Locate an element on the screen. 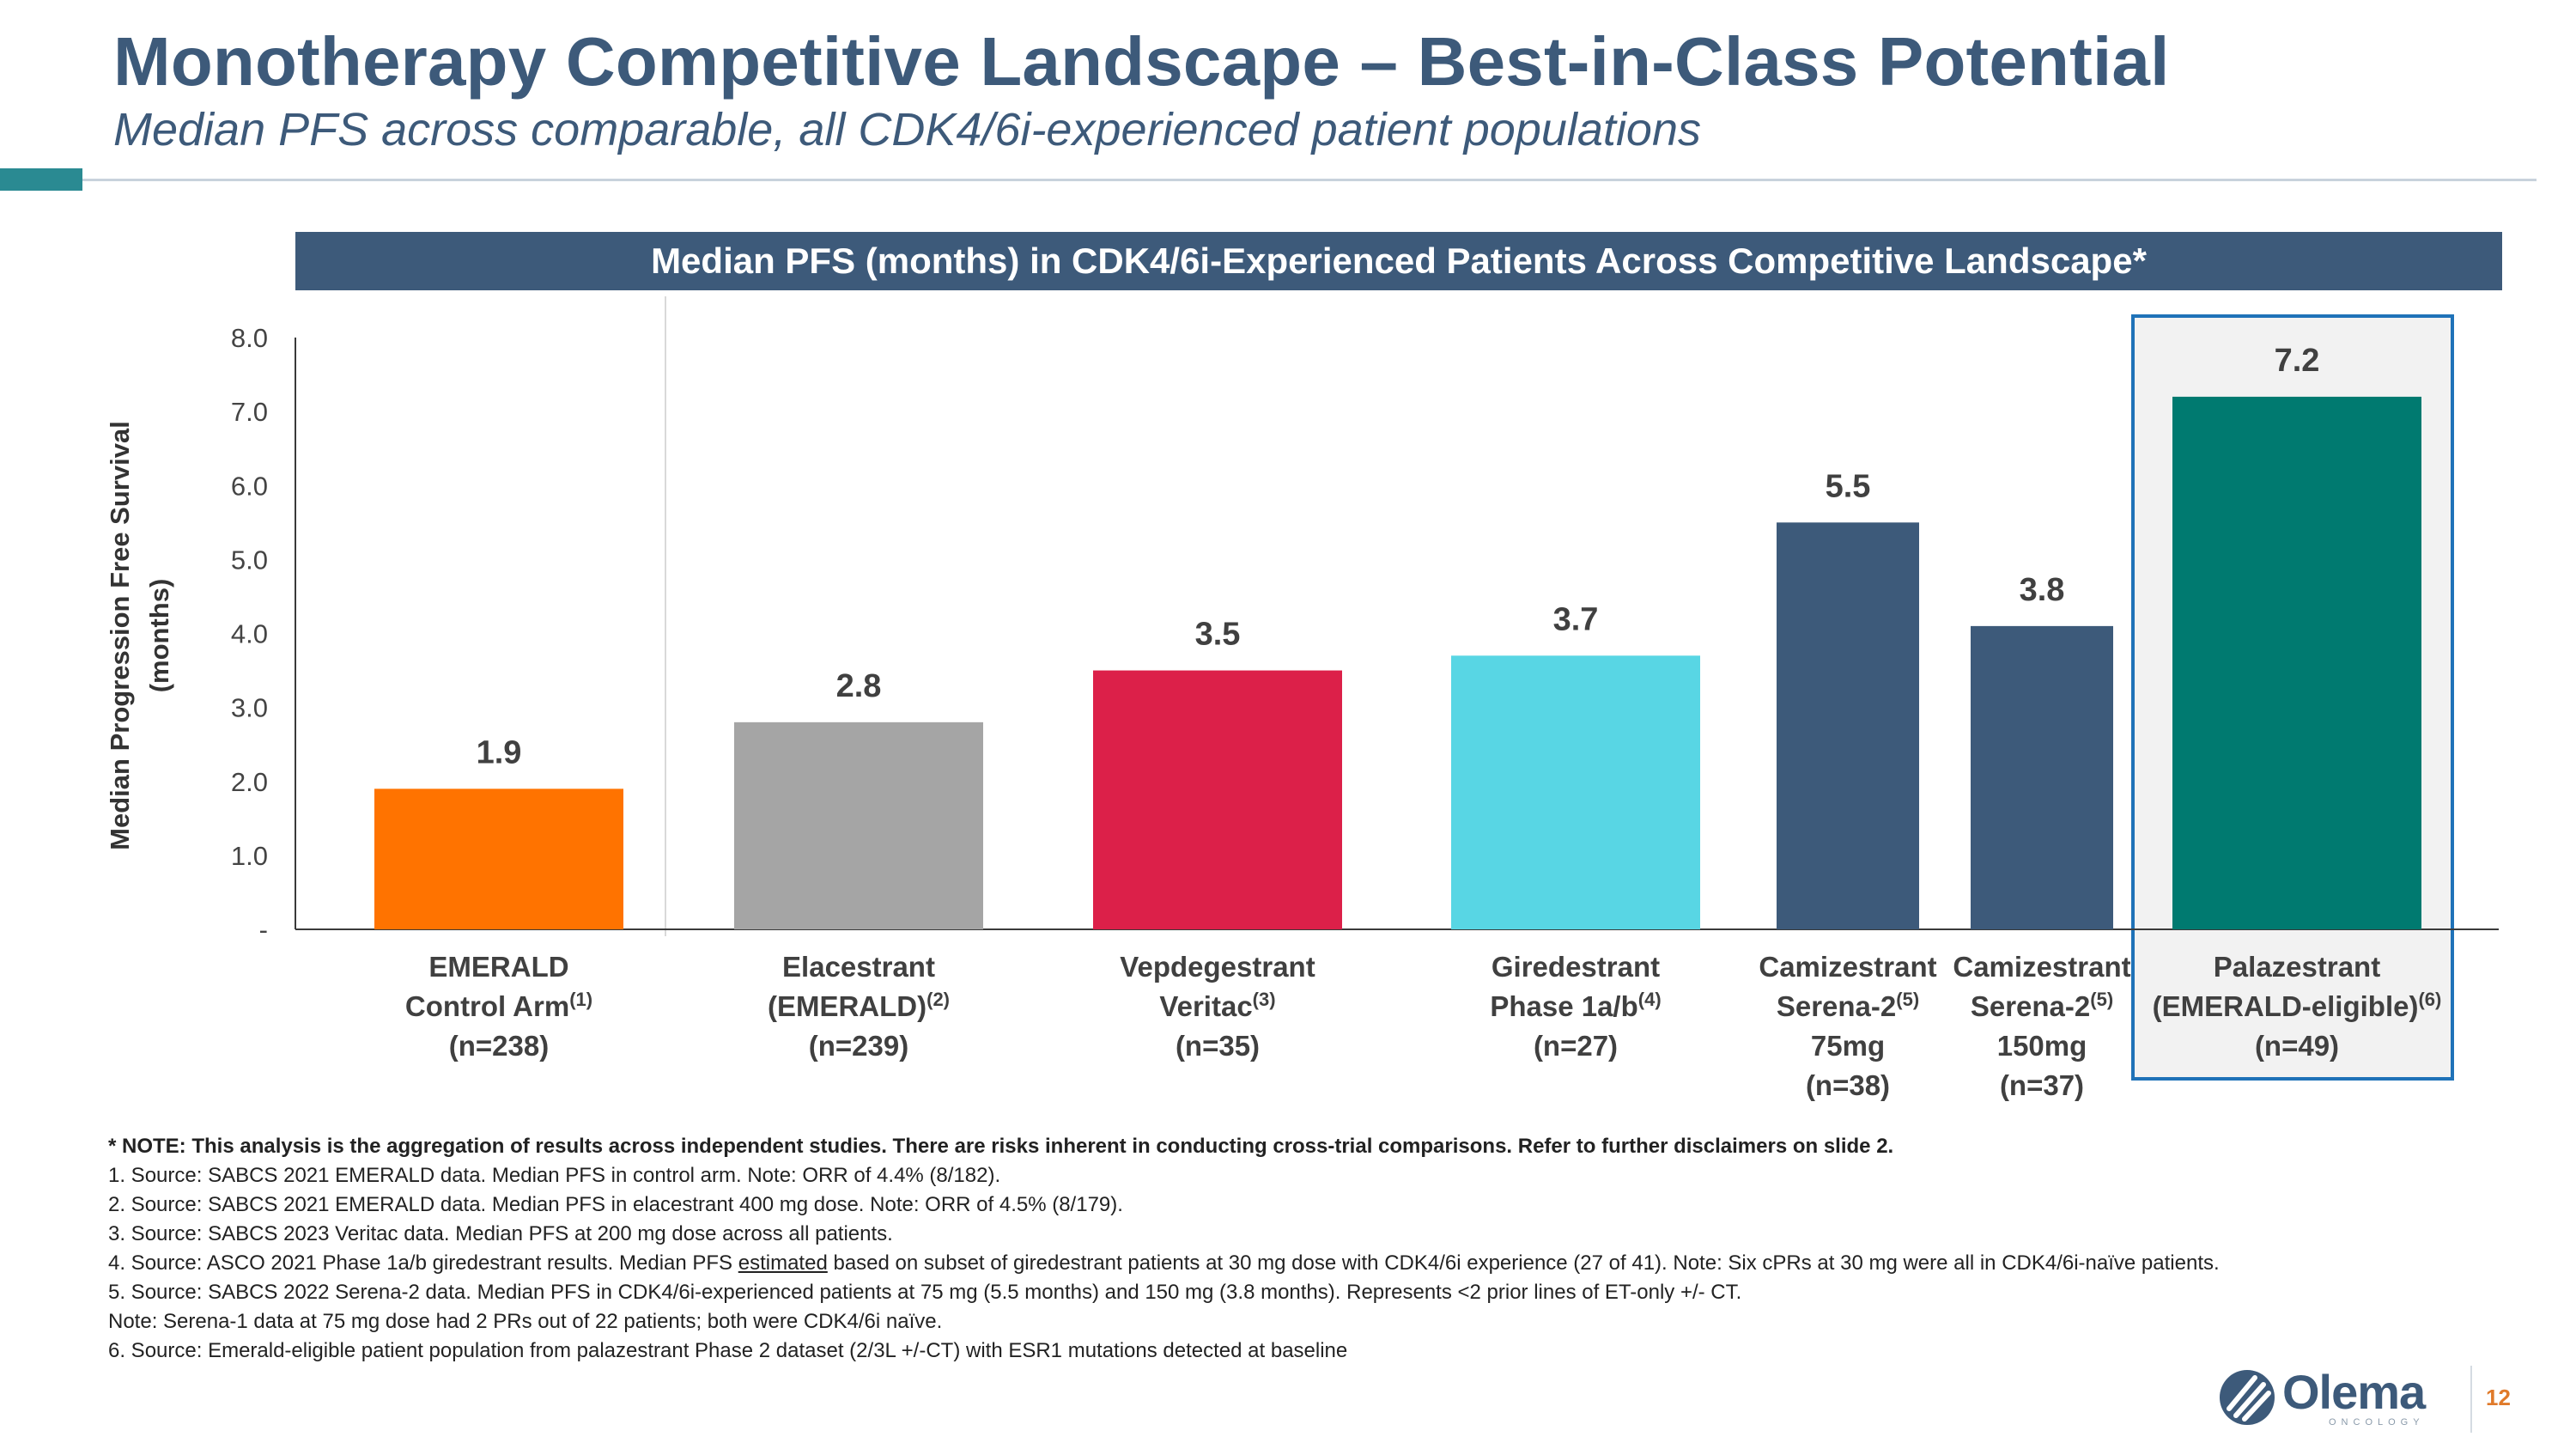 Image resolution: width=2576 pixels, height=1449 pixels. y-axis-title-line2: (months) is located at coordinates (159, 636).